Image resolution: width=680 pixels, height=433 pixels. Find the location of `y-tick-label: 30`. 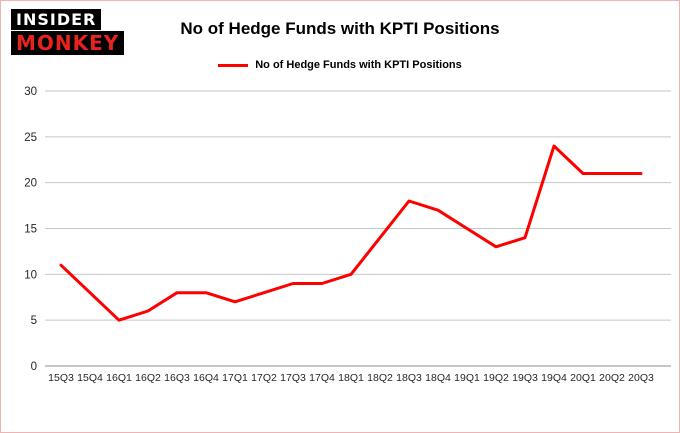

y-tick-label: 30 is located at coordinates (30, 92).